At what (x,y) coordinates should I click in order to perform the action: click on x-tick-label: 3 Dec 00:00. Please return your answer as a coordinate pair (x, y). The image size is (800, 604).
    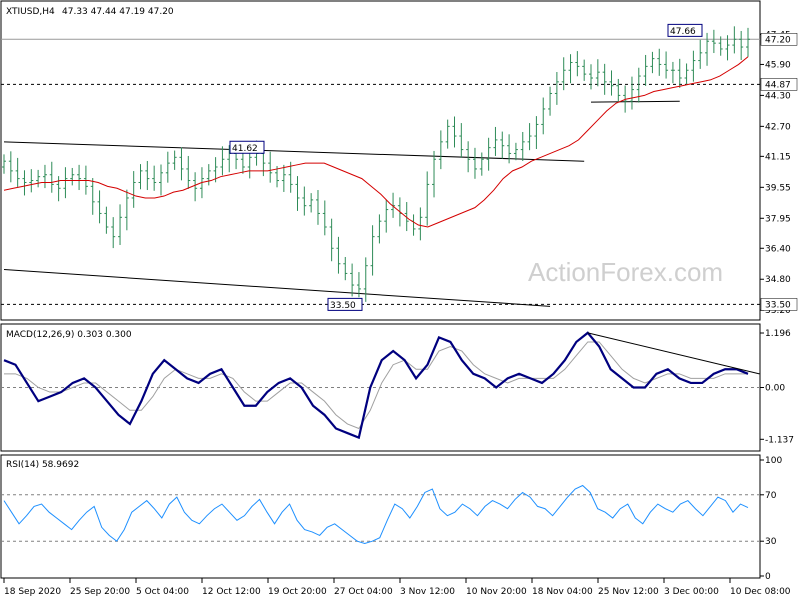
    Looking at the image, I should click on (691, 592).